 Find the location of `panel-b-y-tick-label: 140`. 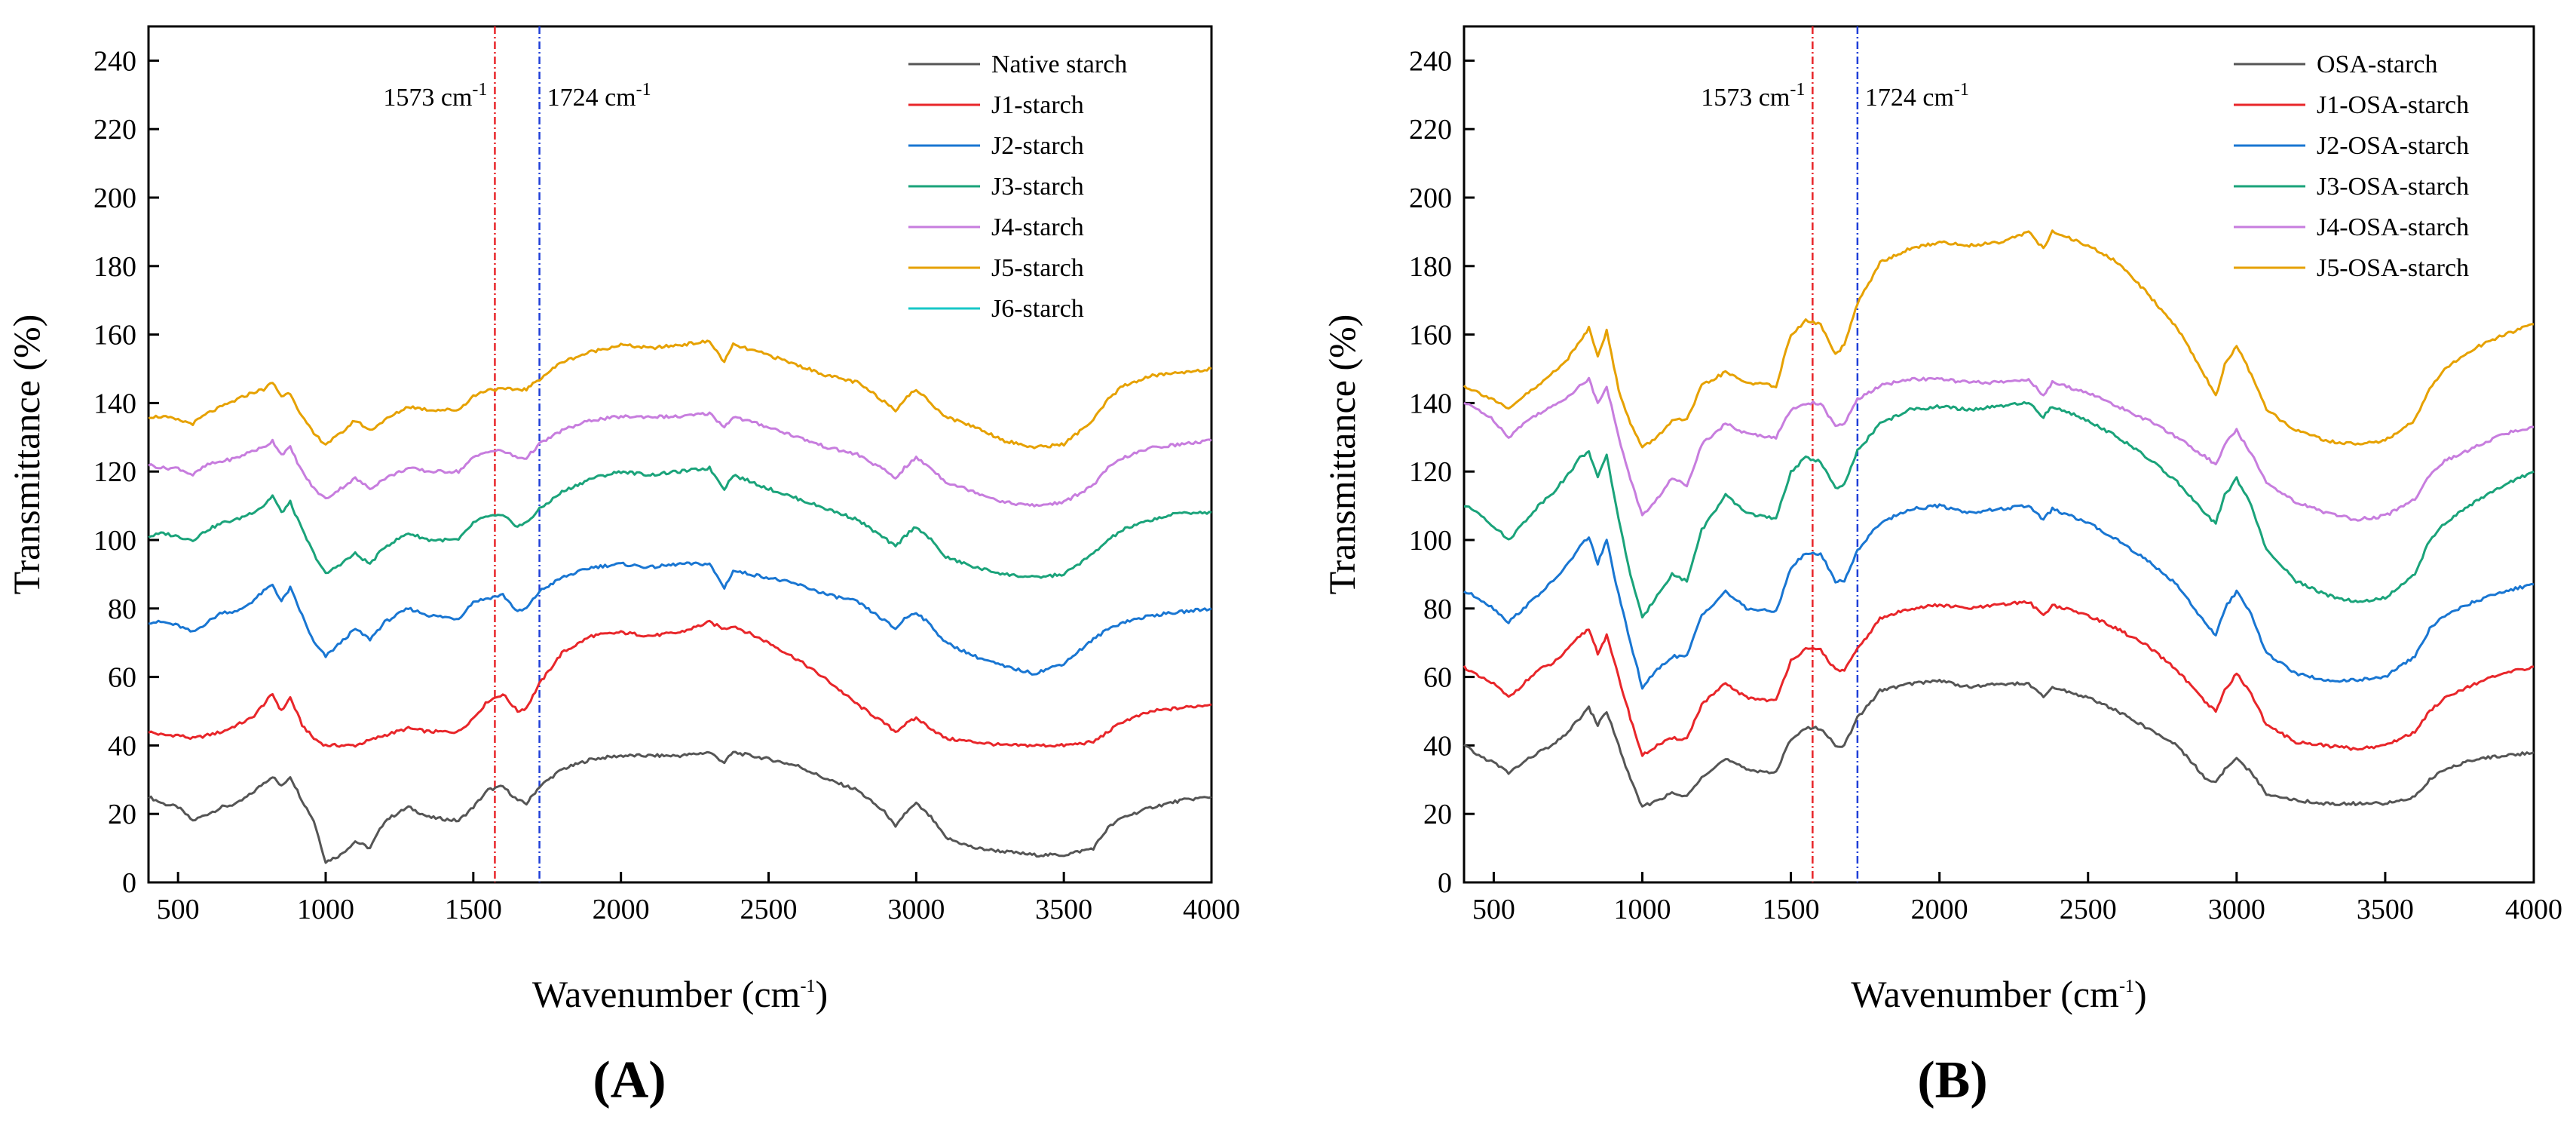

panel-b-y-tick-label: 140 is located at coordinates (1430, 403).